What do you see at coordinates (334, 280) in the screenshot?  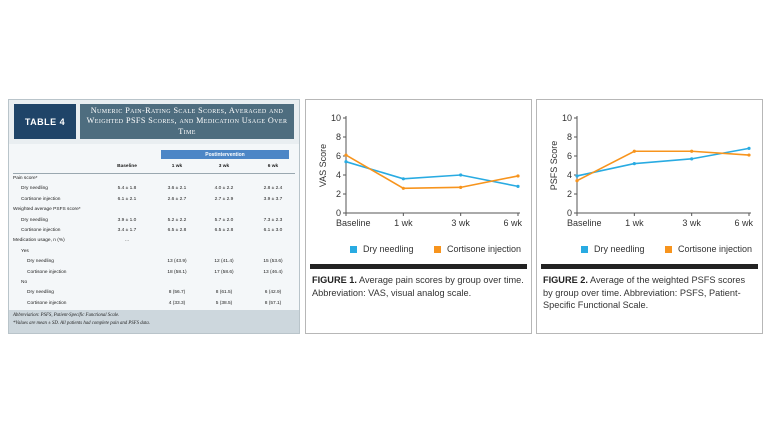 I see `caption-label: FIGURE 1.` at bounding box center [334, 280].